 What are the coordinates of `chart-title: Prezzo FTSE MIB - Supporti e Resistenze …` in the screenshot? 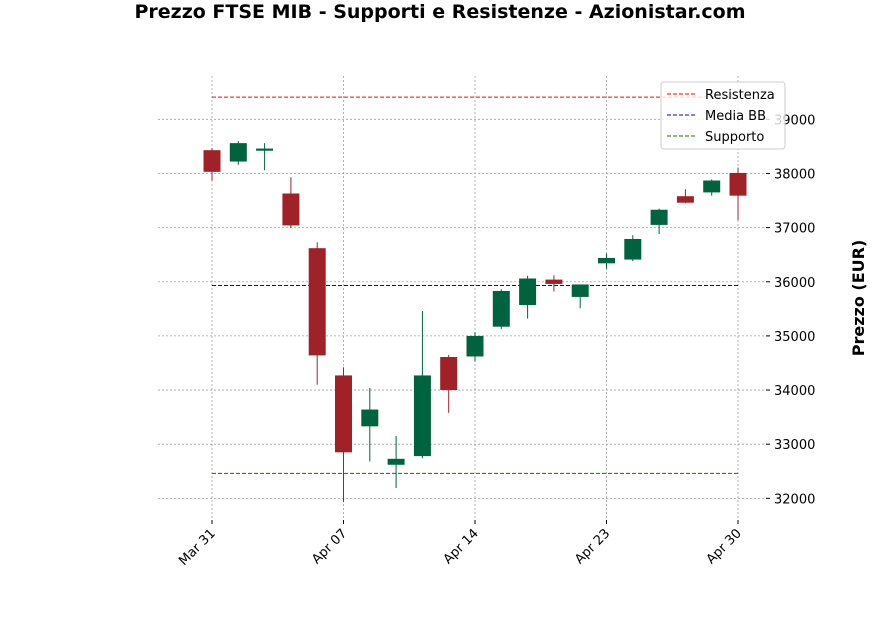 It's located at (440, 12).